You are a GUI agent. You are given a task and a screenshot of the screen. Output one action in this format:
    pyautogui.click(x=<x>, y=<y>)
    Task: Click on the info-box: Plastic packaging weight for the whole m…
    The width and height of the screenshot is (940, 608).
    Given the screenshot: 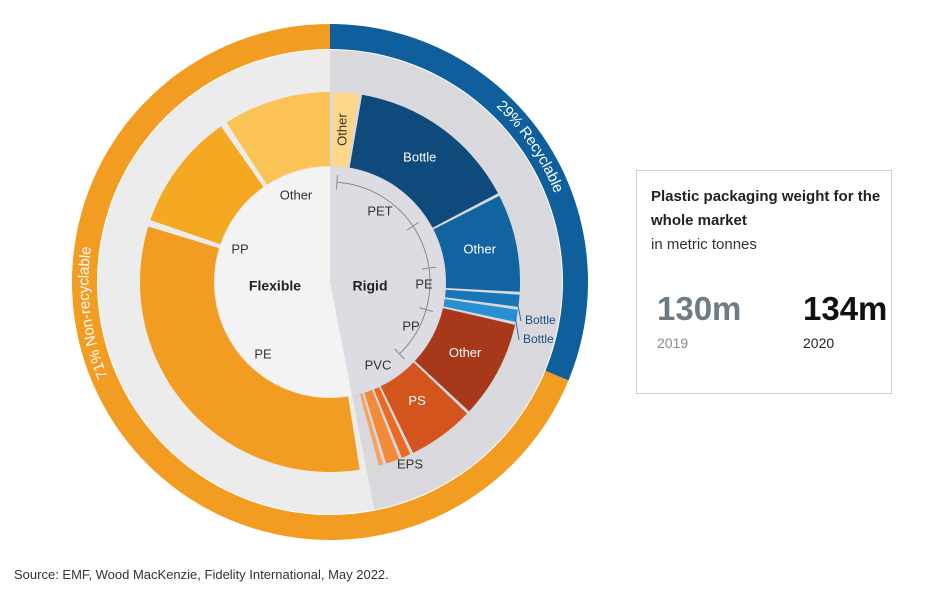 What is the action you would take?
    pyautogui.click(x=764, y=282)
    